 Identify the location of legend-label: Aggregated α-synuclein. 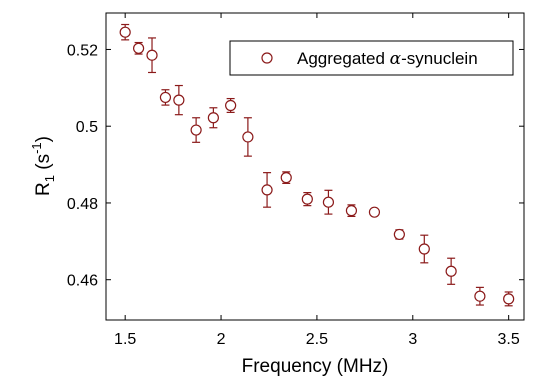
(387, 59).